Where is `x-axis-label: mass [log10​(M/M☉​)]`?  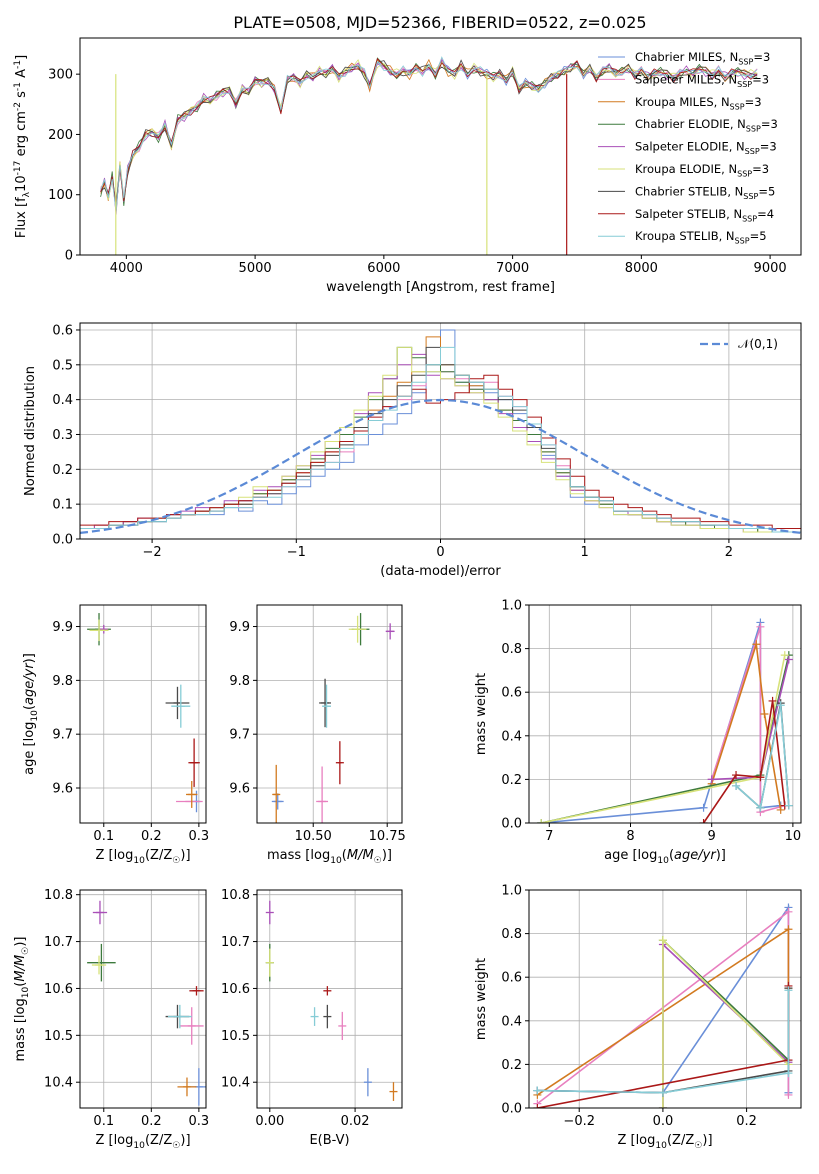 x-axis-label: mass [log10​(M/M☉​)] is located at coordinates (329, 857).